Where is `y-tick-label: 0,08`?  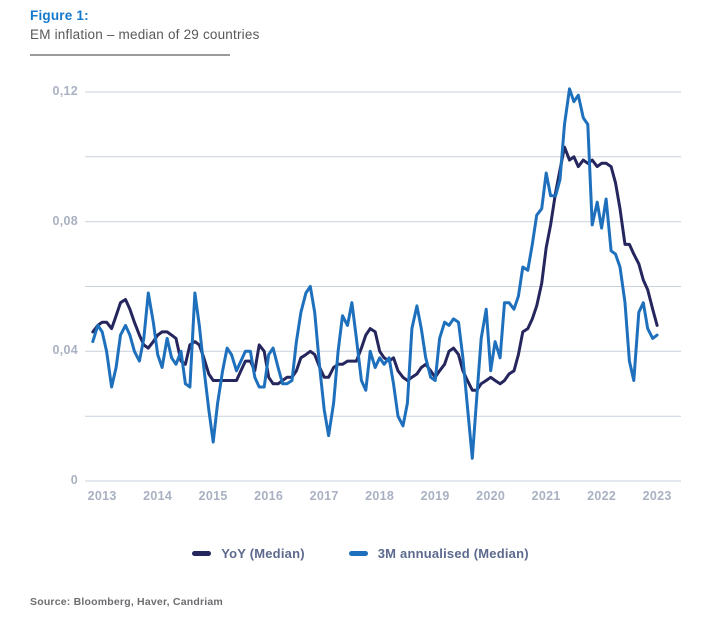
y-tick-label: 0,08 is located at coordinates (65, 220).